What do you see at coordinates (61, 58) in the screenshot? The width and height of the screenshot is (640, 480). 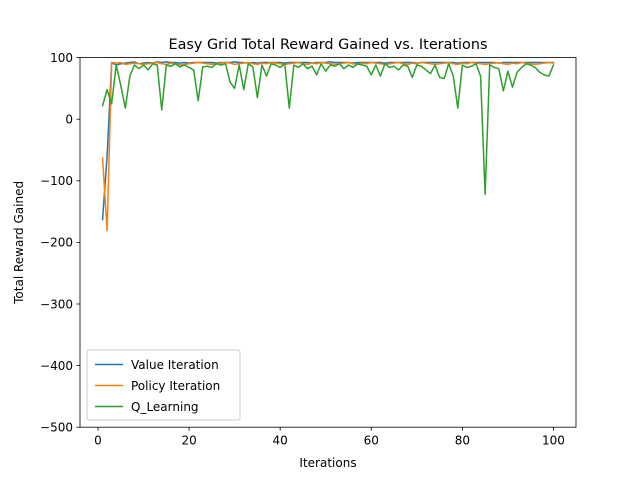 I see `y-tick-label: 100` at bounding box center [61, 58].